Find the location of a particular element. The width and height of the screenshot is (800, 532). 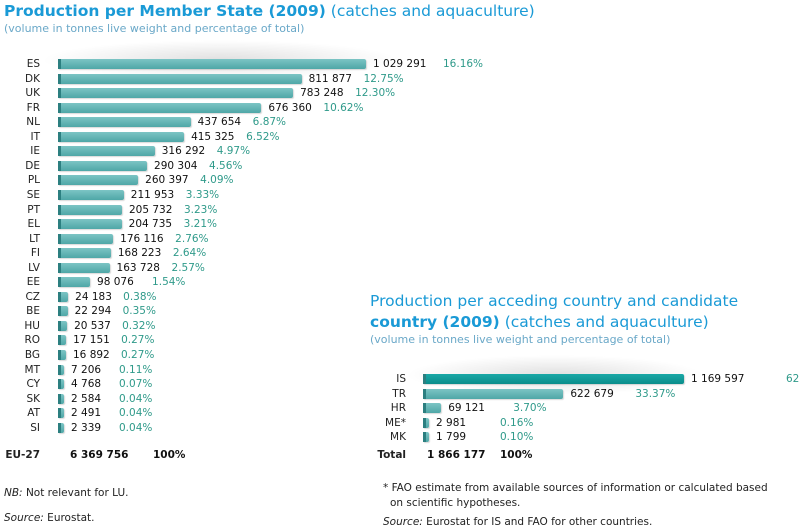

category-label: MK is located at coordinates (398, 437).